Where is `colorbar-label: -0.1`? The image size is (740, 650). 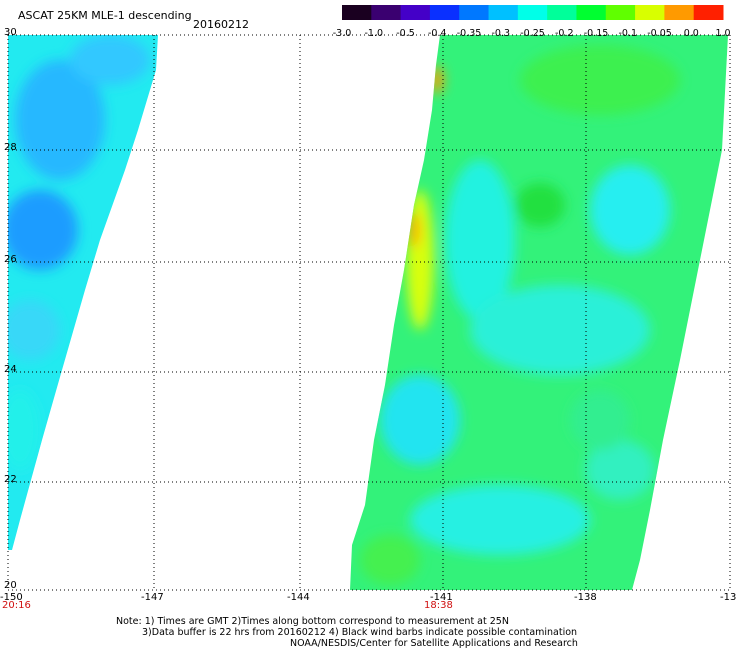
colorbar-label: -0.1 is located at coordinates (627, 33).